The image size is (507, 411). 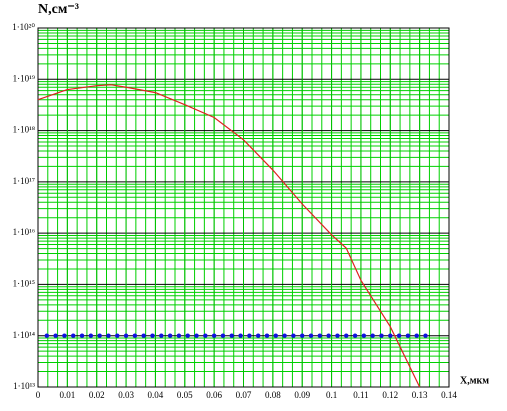 What do you see at coordinates (449, 395) in the screenshot?
I see `x-tick-label: 0.14` at bounding box center [449, 395].